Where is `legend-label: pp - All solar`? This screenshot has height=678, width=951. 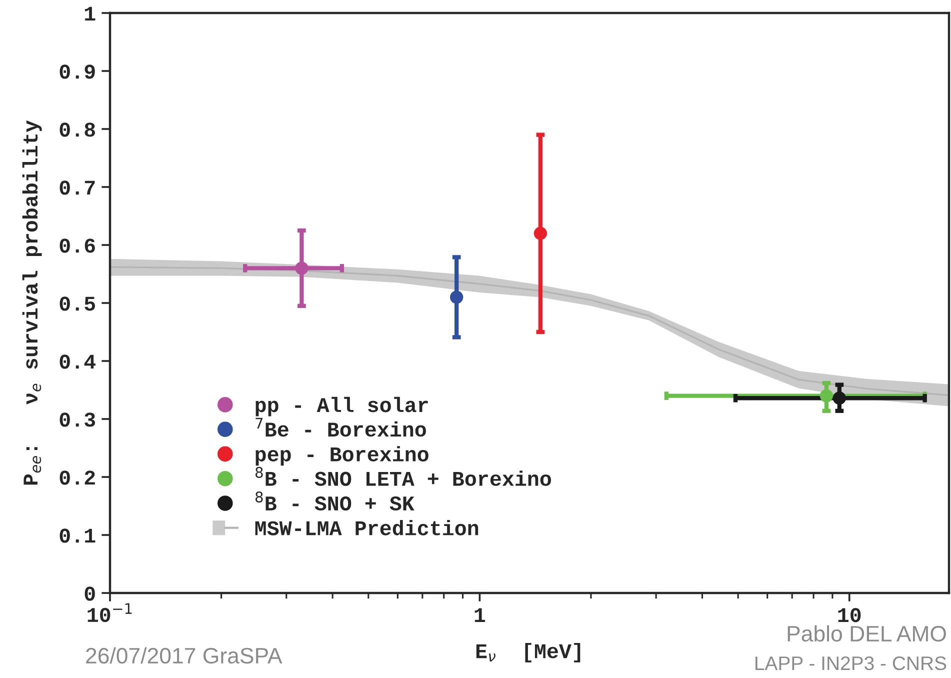
legend-label: pp - All solar is located at coordinates (342, 406).